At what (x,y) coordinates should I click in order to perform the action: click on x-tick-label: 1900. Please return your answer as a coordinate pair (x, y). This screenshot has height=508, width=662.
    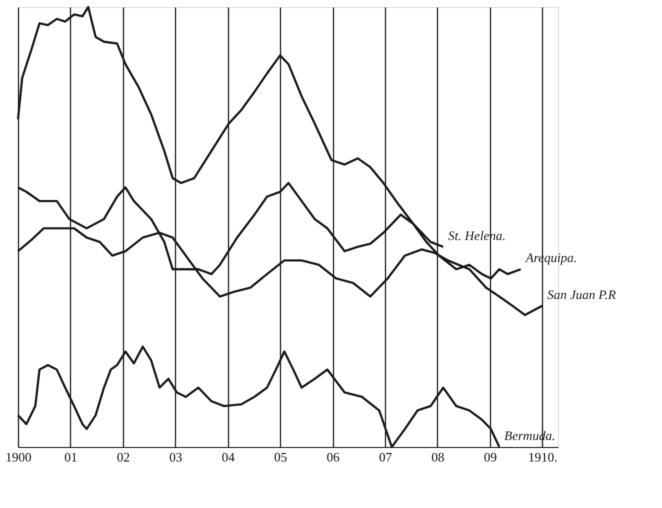
    Looking at the image, I should click on (19, 457).